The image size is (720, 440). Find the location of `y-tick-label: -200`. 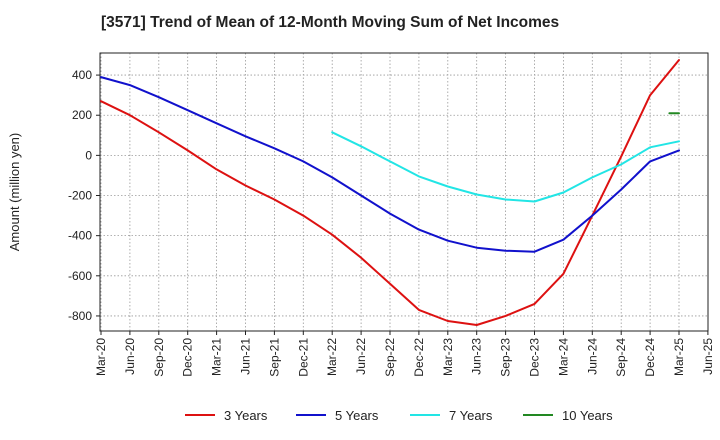

y-tick-label: -200 is located at coordinates (80, 196).